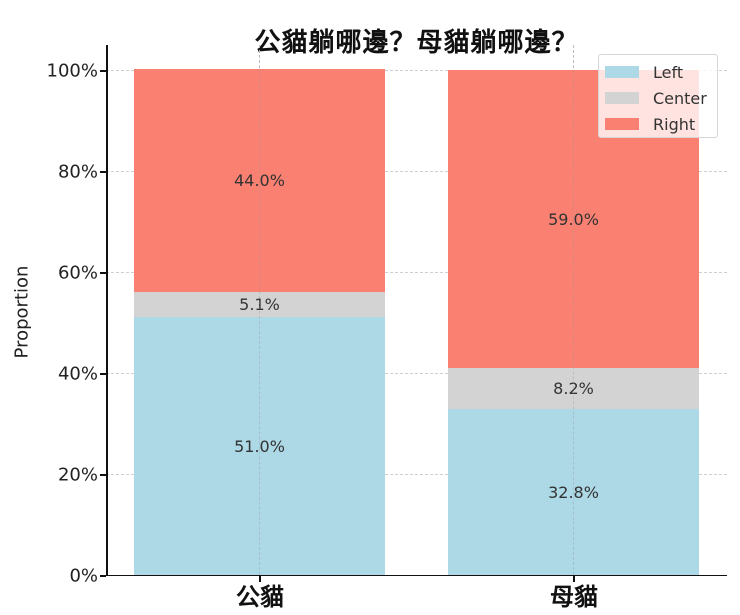 Image resolution: width=740 pixels, height=615 pixels. I want to click on label-female-right: 59.0%, so click(573, 219).